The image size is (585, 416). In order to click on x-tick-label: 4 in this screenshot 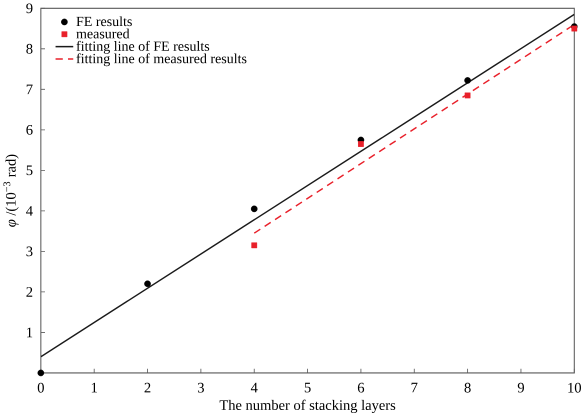, I will do `click(254, 387)`.